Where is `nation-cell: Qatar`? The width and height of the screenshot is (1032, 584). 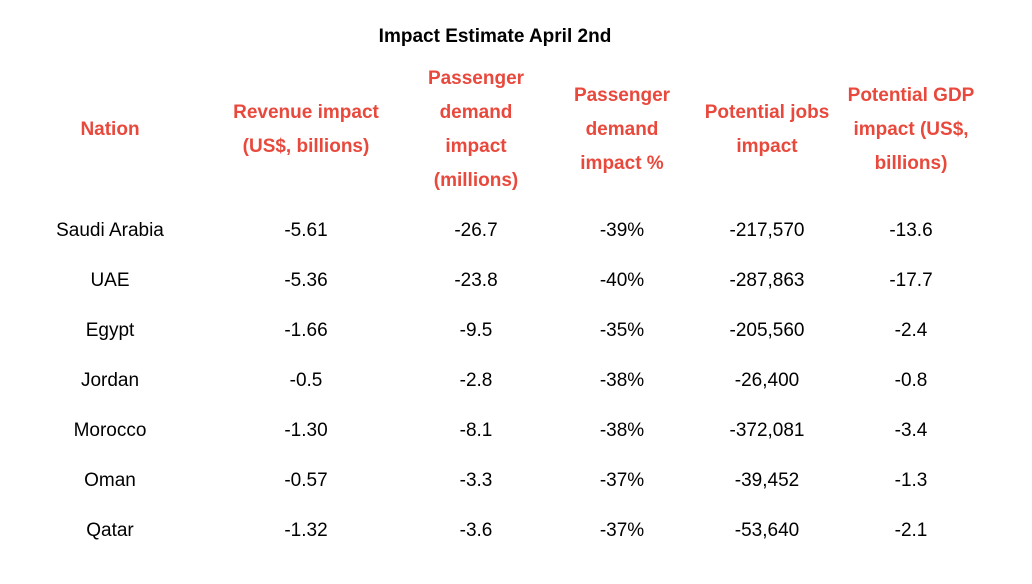 nation-cell: Qatar is located at coordinates (110, 530).